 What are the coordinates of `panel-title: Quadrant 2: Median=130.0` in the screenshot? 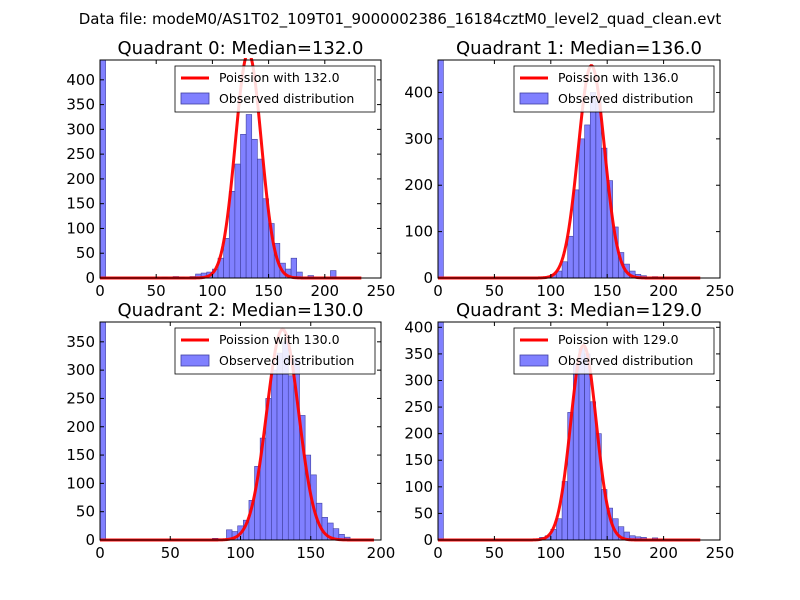 It's located at (241, 310).